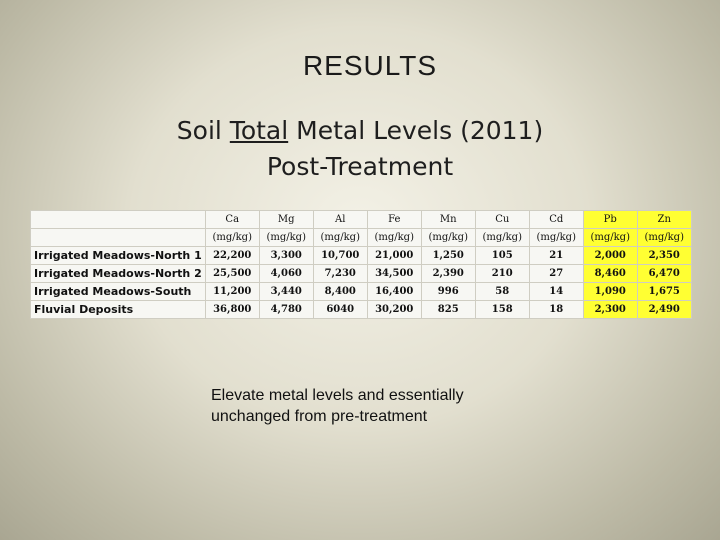  I want to click on table-cell-highlighted: 6,470, so click(664, 273).